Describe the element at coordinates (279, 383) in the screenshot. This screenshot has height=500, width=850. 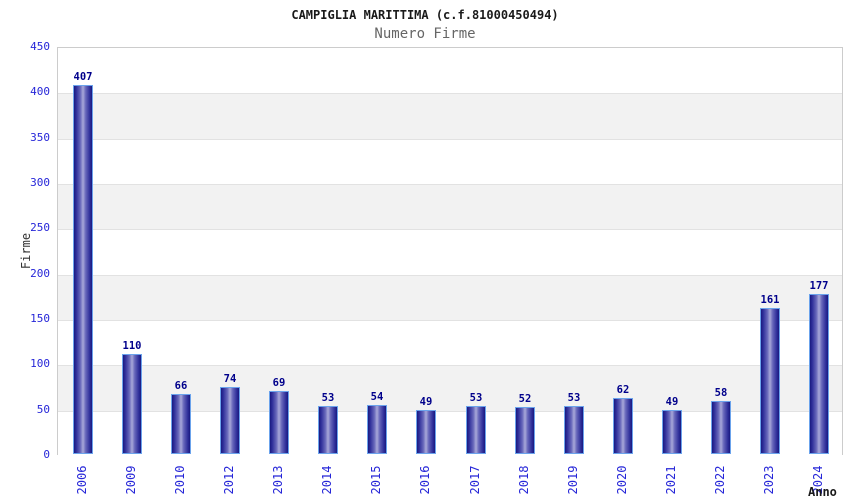
I see `bar-value-label: 69` at that location.